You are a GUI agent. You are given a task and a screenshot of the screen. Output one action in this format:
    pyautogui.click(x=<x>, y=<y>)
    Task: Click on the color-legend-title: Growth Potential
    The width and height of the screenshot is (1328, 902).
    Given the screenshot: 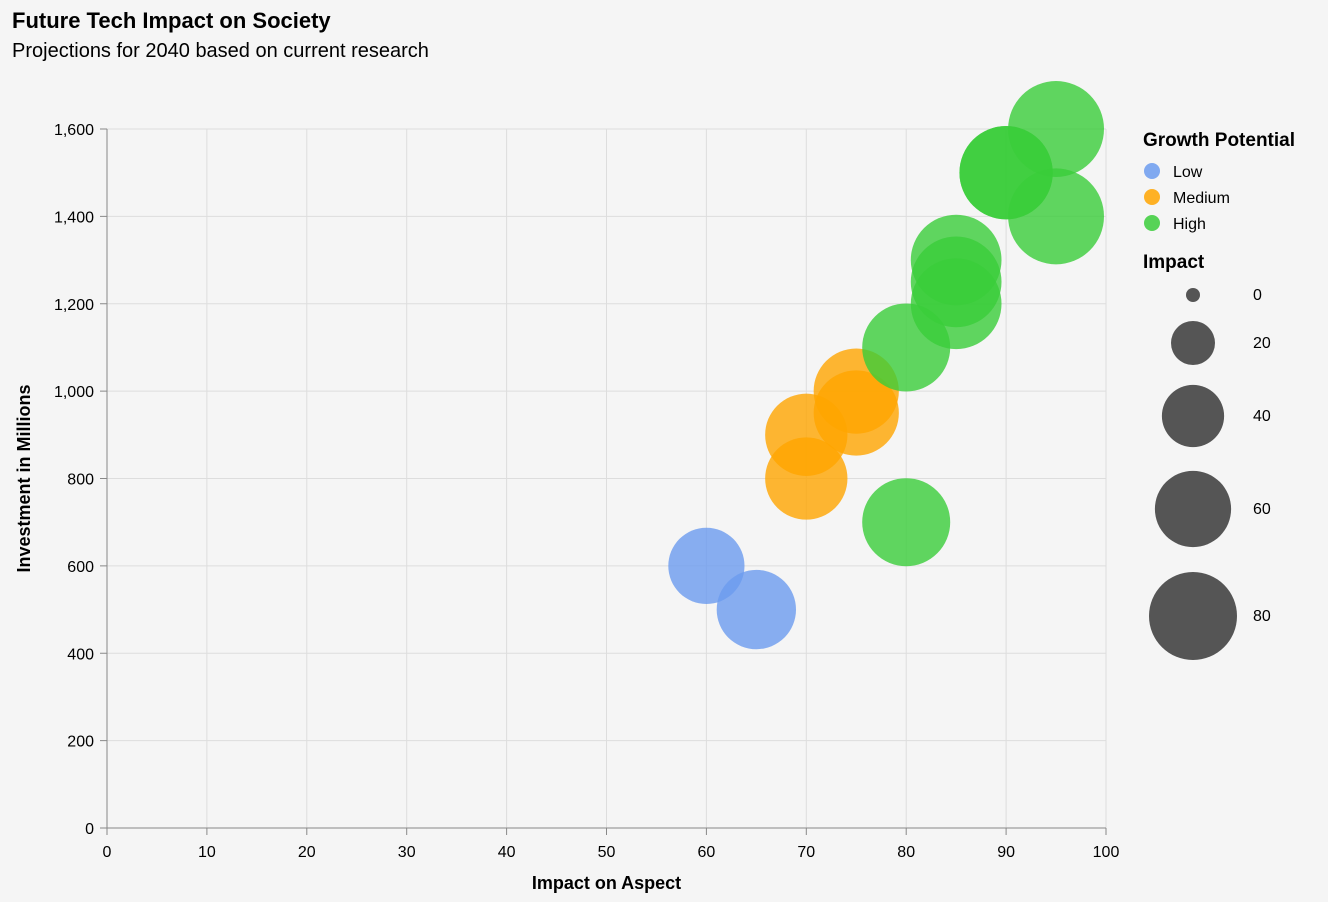 What is the action you would take?
    pyautogui.click(x=1219, y=140)
    